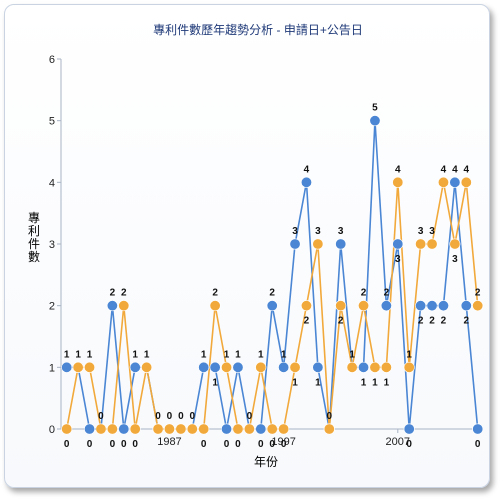 This screenshot has width=500, height=500. I want to click on x-tick-label: 1997, so click(283, 442).